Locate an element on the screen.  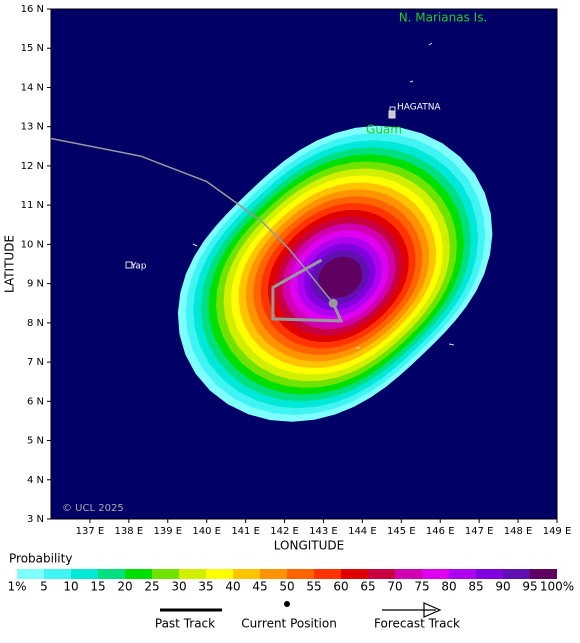
colorbar-label: 25 is located at coordinates (151, 587).